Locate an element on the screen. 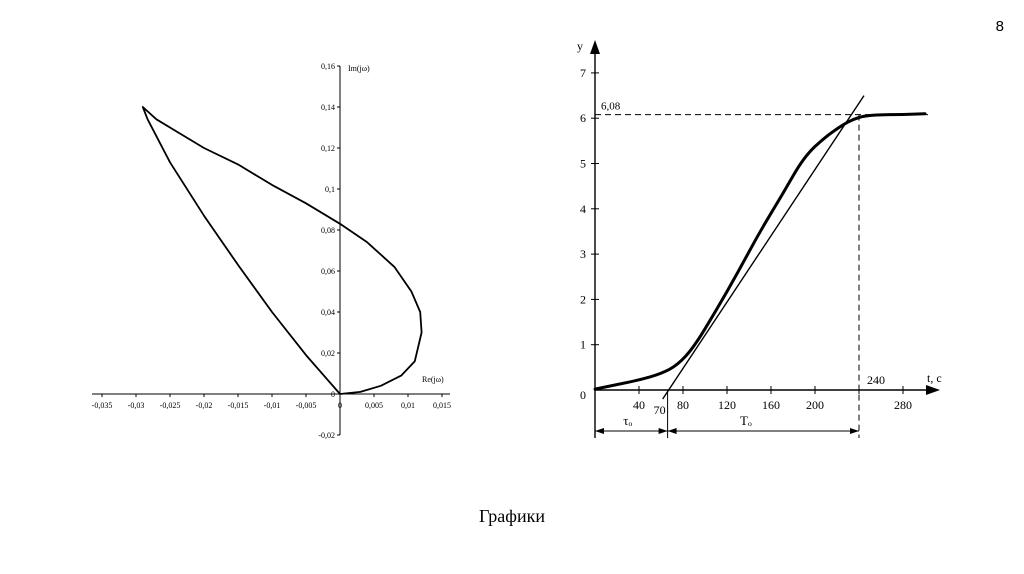 The image size is (1024, 574). x-tick-label: -0,035 is located at coordinates (102, 405).